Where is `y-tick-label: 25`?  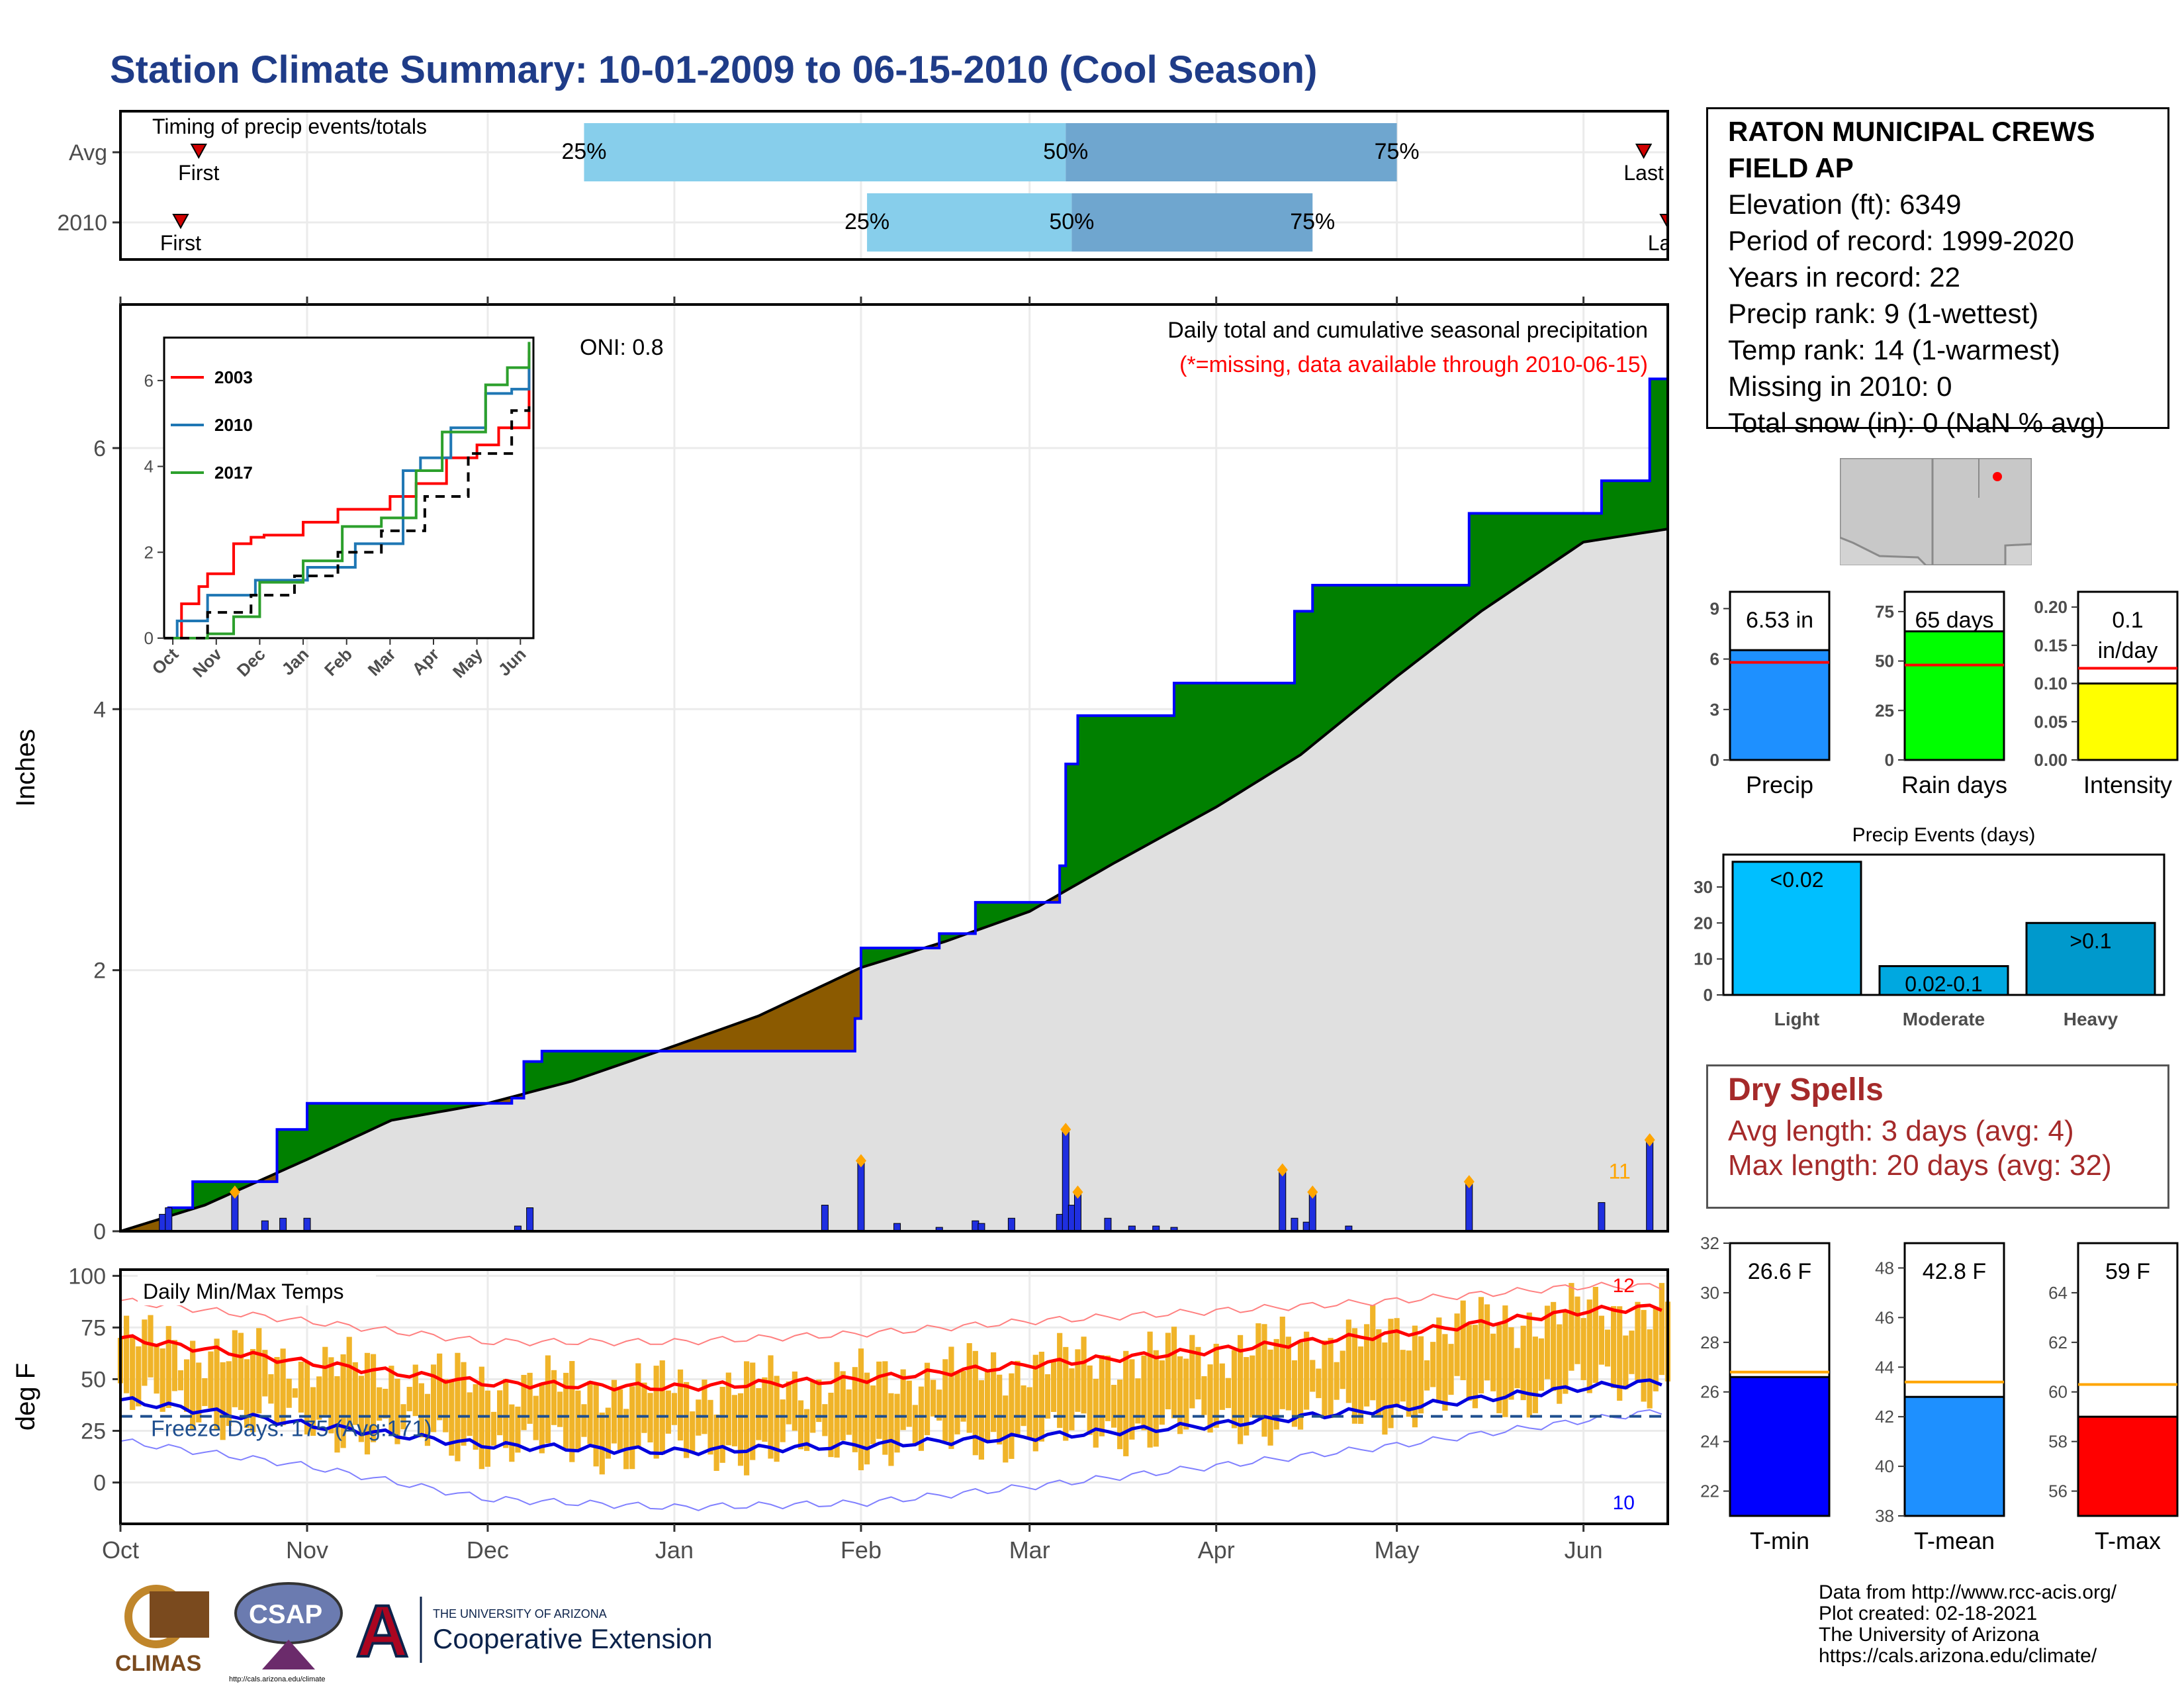 y-tick-label: 25 is located at coordinates (93, 1431).